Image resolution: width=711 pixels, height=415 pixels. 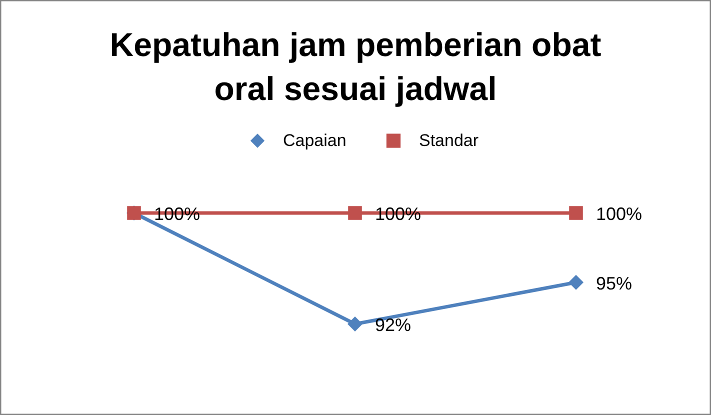 I want to click on data-label: 100%, so click(x=619, y=214).